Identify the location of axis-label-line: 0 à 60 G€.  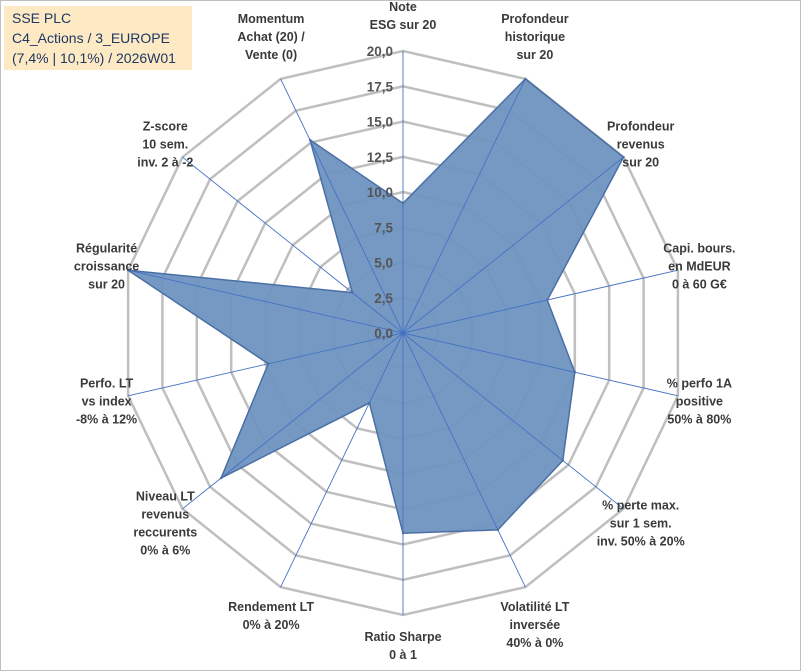
(699, 284).